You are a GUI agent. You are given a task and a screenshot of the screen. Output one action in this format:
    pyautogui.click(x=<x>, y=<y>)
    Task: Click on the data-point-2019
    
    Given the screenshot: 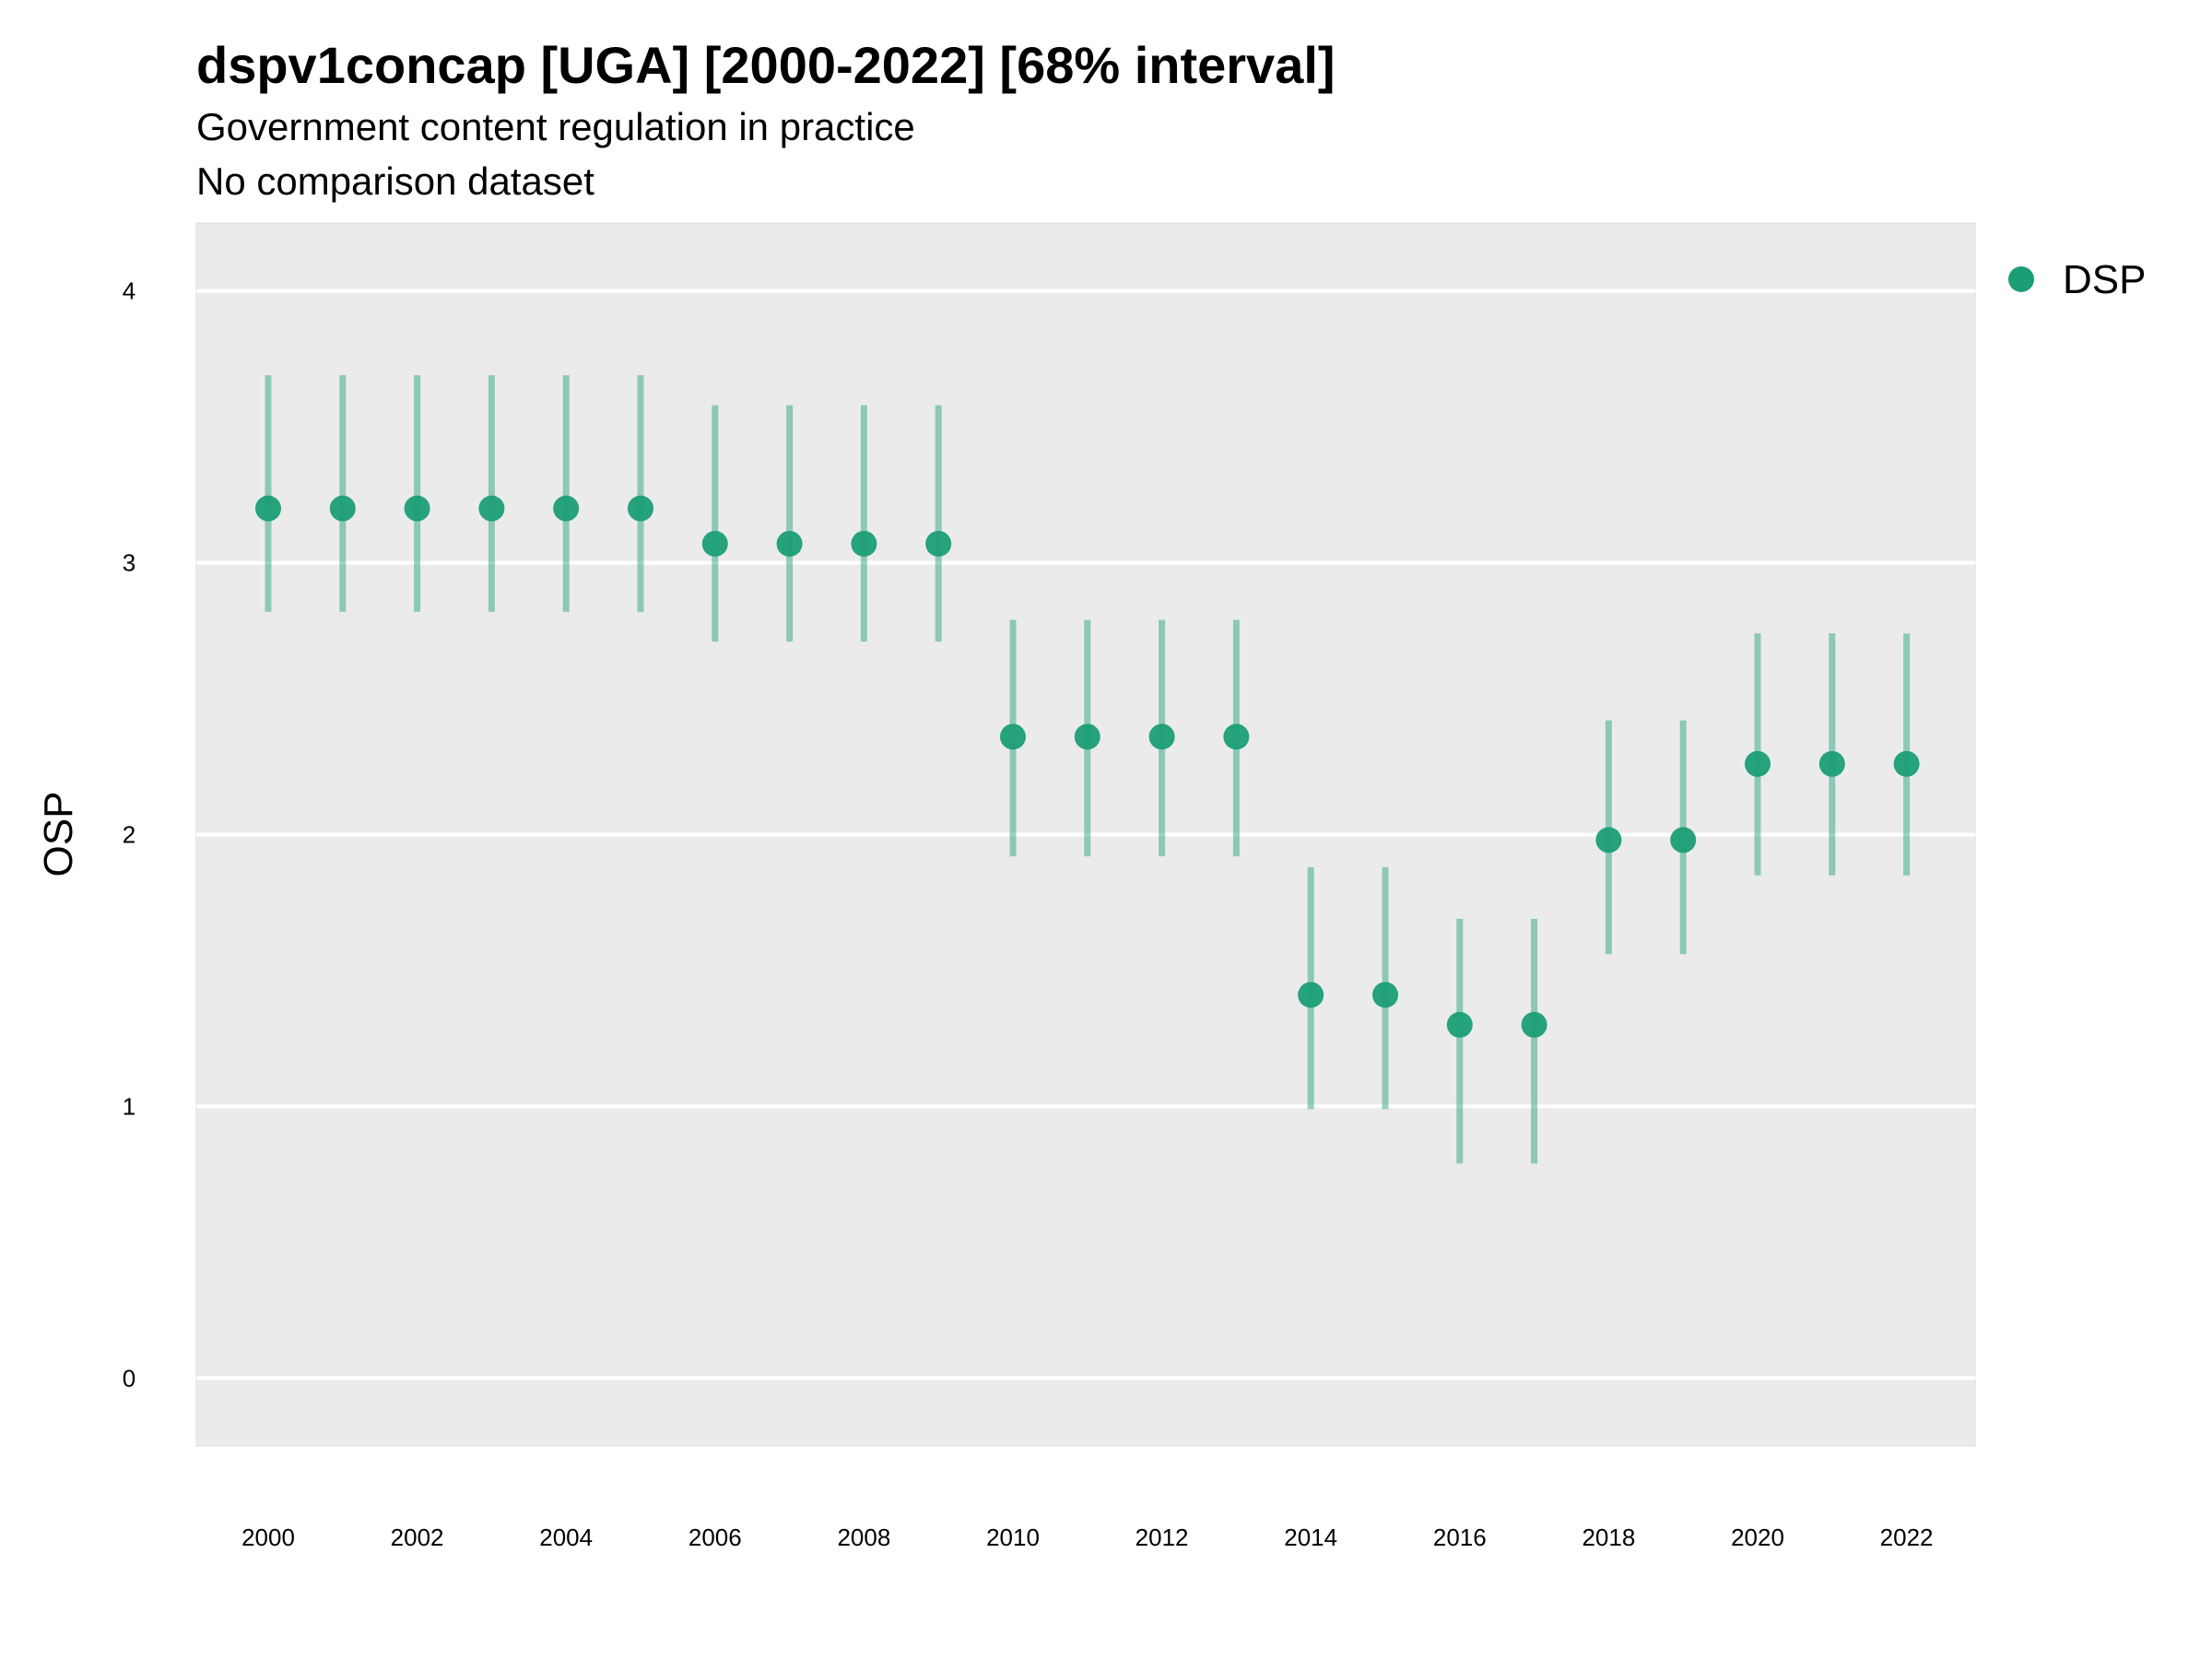 What is the action you would take?
    pyautogui.click(x=1683, y=840)
    